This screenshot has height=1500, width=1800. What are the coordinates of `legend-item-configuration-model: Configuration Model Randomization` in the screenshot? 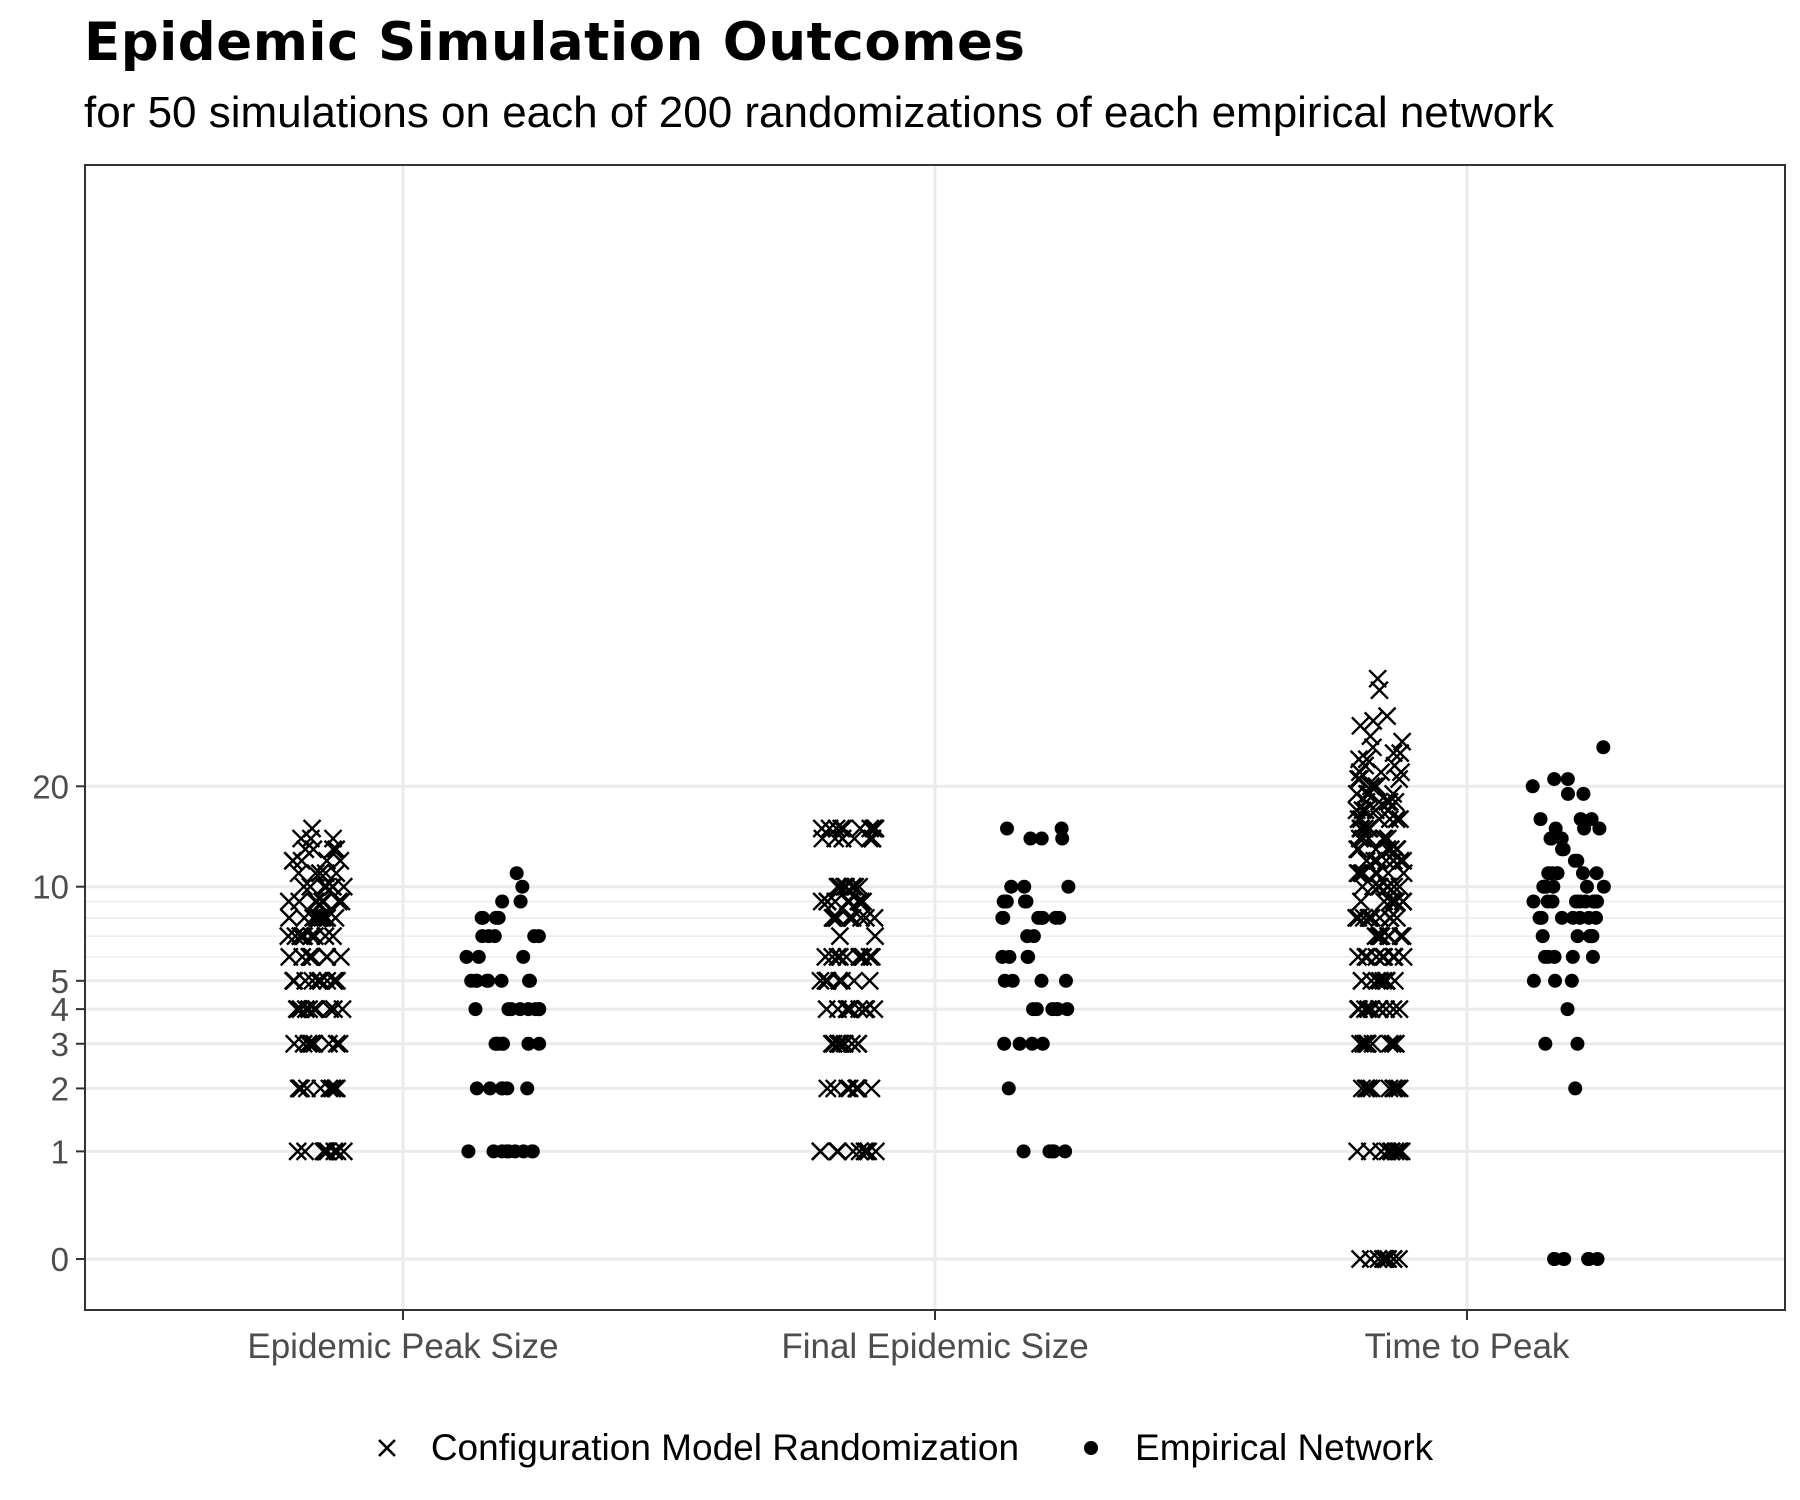 It's located at (693, 1448).